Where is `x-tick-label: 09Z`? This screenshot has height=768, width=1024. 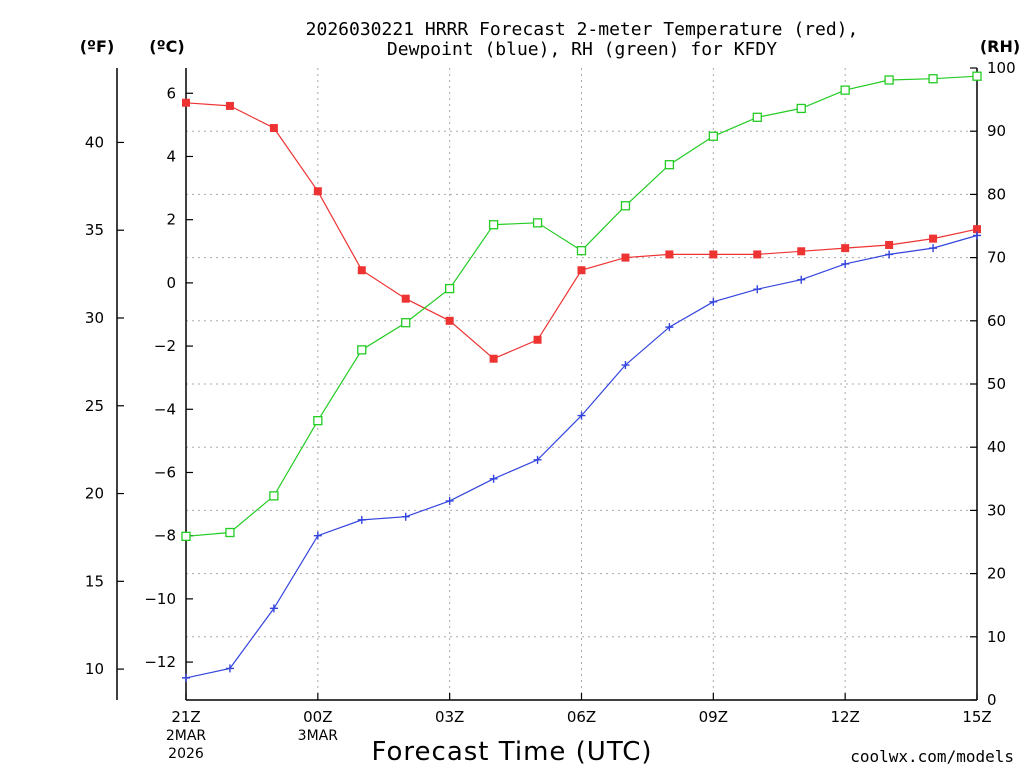
x-tick-label: 09Z is located at coordinates (713, 717).